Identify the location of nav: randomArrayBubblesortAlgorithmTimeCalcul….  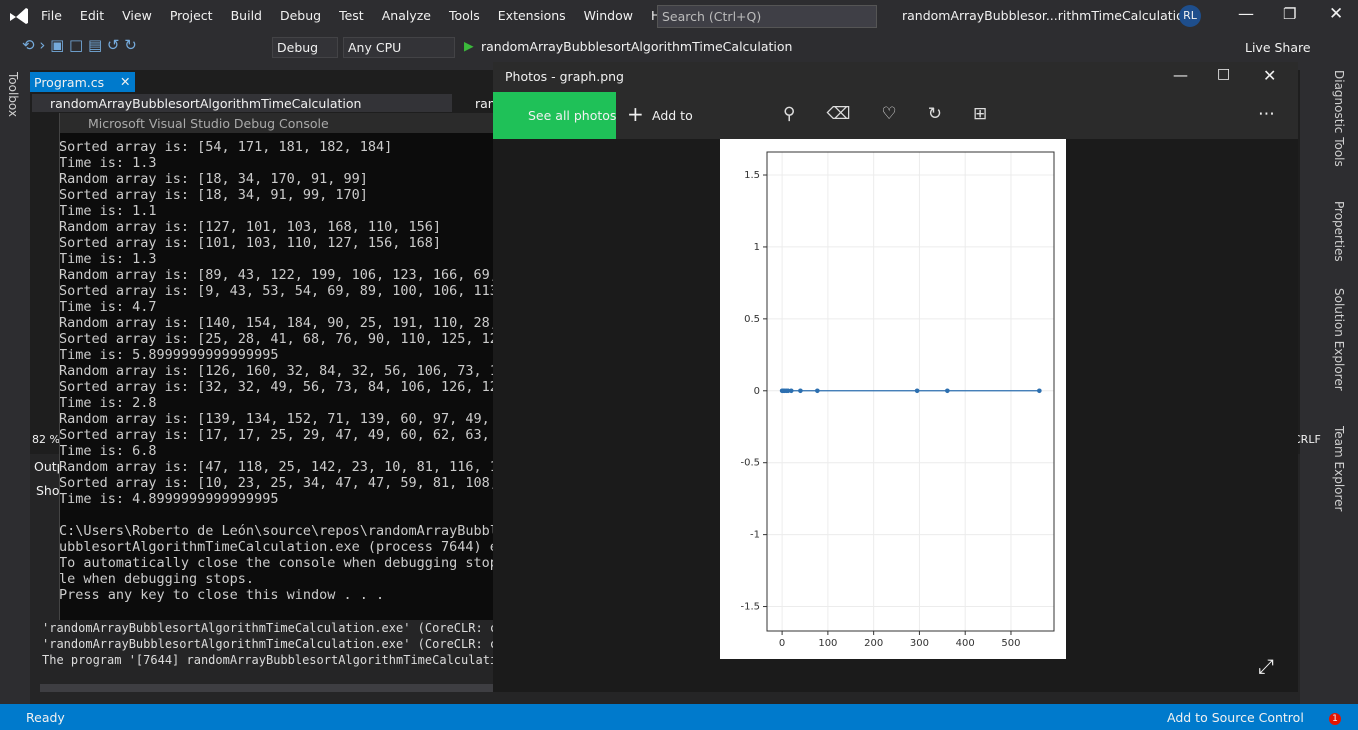
(206, 103).